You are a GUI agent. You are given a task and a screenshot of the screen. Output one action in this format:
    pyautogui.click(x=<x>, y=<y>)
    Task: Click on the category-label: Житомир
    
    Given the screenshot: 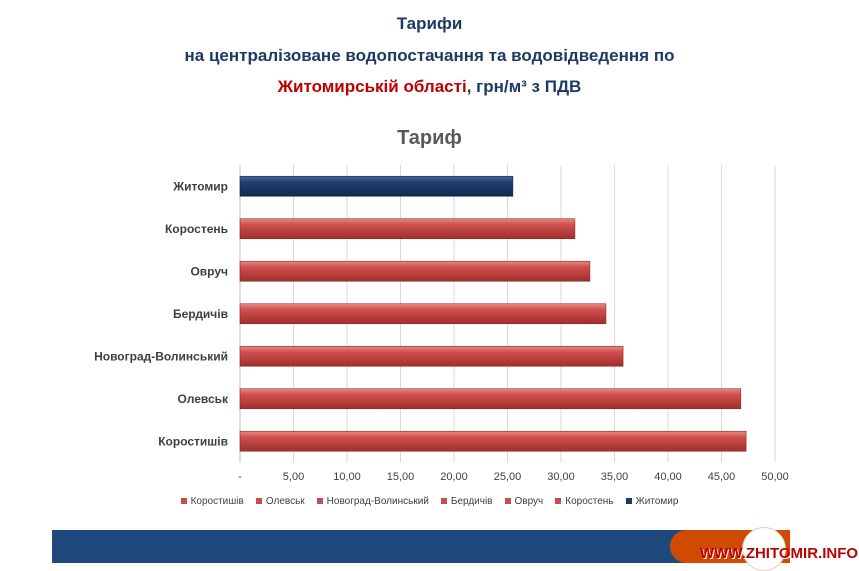 What is the action you would take?
    pyautogui.click(x=200, y=186)
    